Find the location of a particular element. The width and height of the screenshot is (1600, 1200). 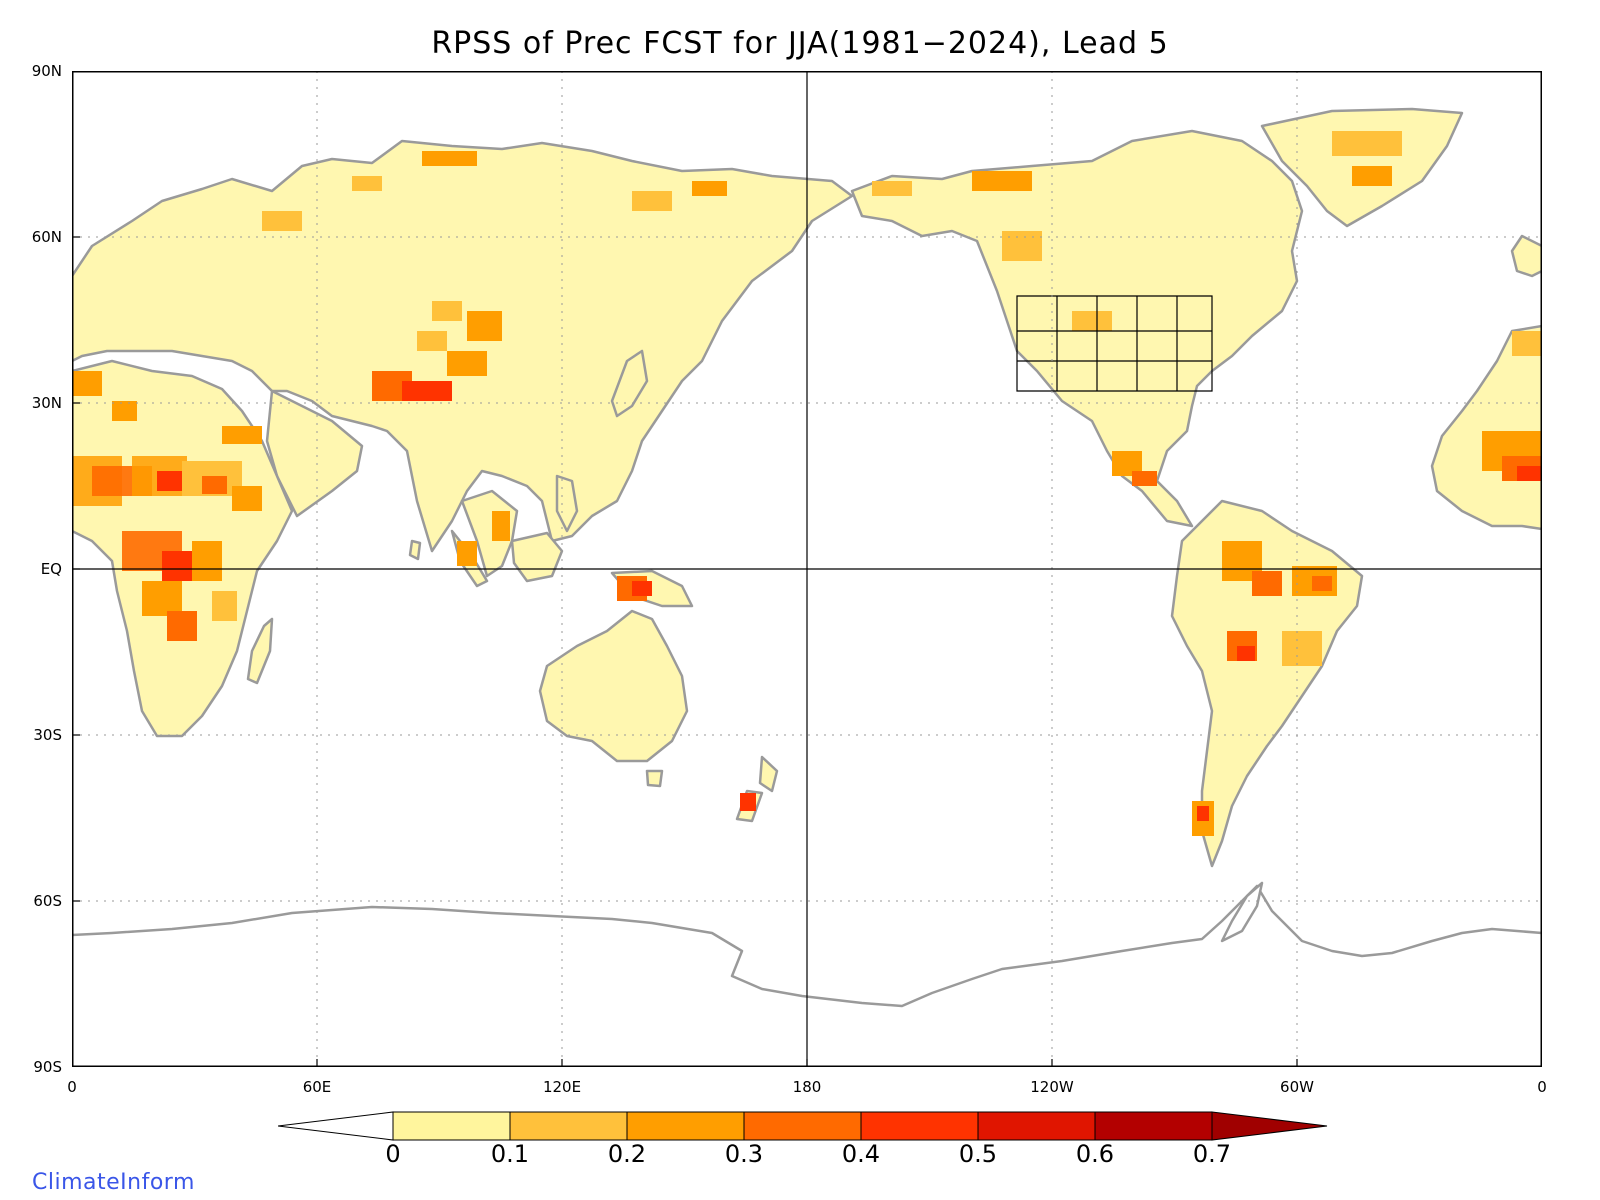

land-iberia-edge is located at coordinates (1526, 256).